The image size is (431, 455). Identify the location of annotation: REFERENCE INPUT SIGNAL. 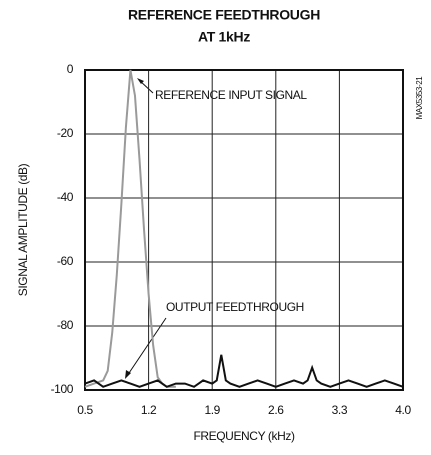
(231, 95).